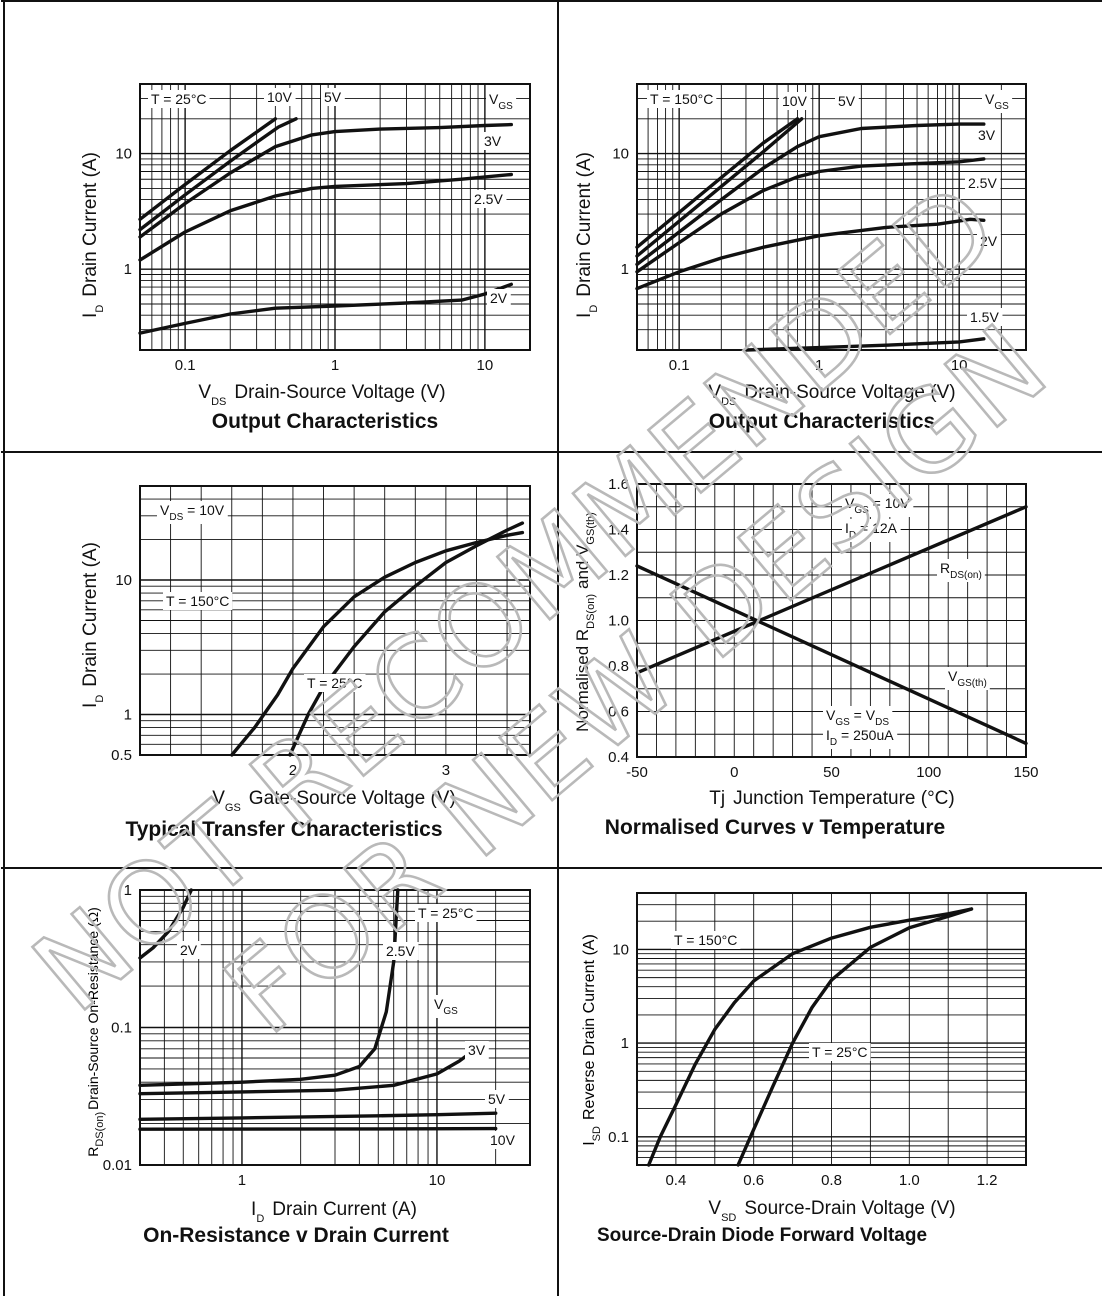  I want to click on c5-series-2v, so click(165, 924).